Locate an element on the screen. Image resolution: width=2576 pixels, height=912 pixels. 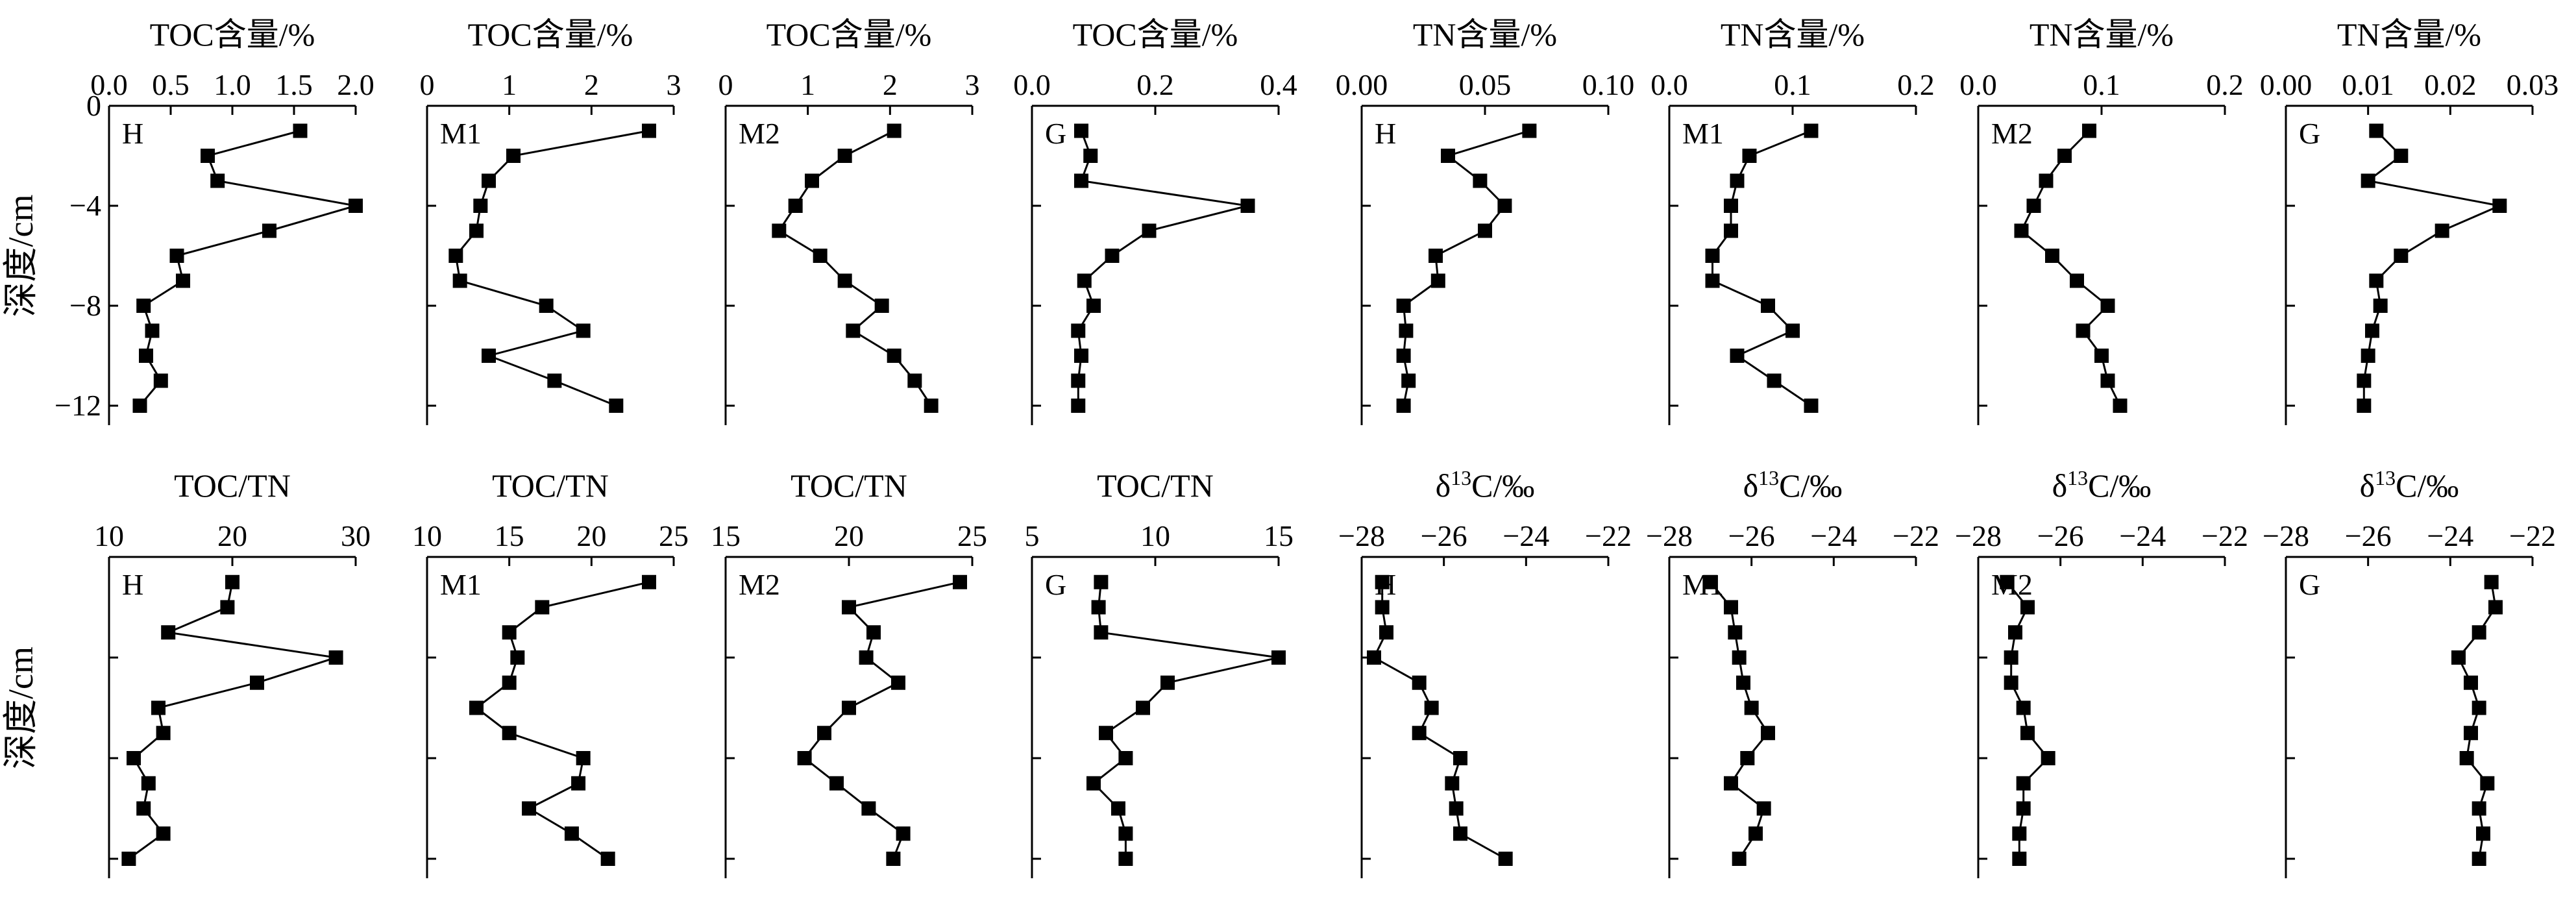
x-tick-label: 2.0 is located at coordinates (355, 84).